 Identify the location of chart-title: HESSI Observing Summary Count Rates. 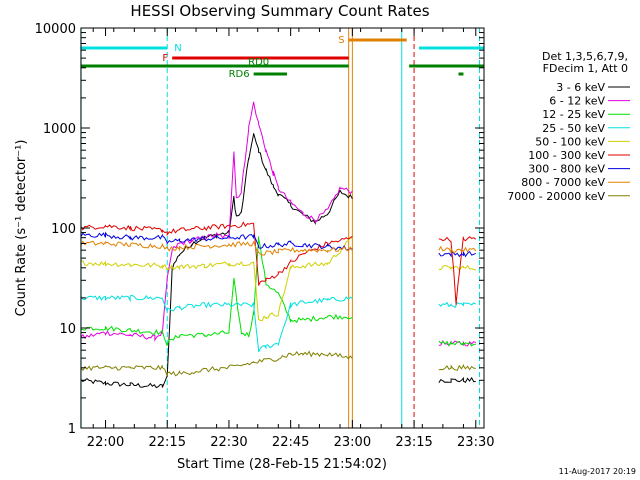
(279, 11).